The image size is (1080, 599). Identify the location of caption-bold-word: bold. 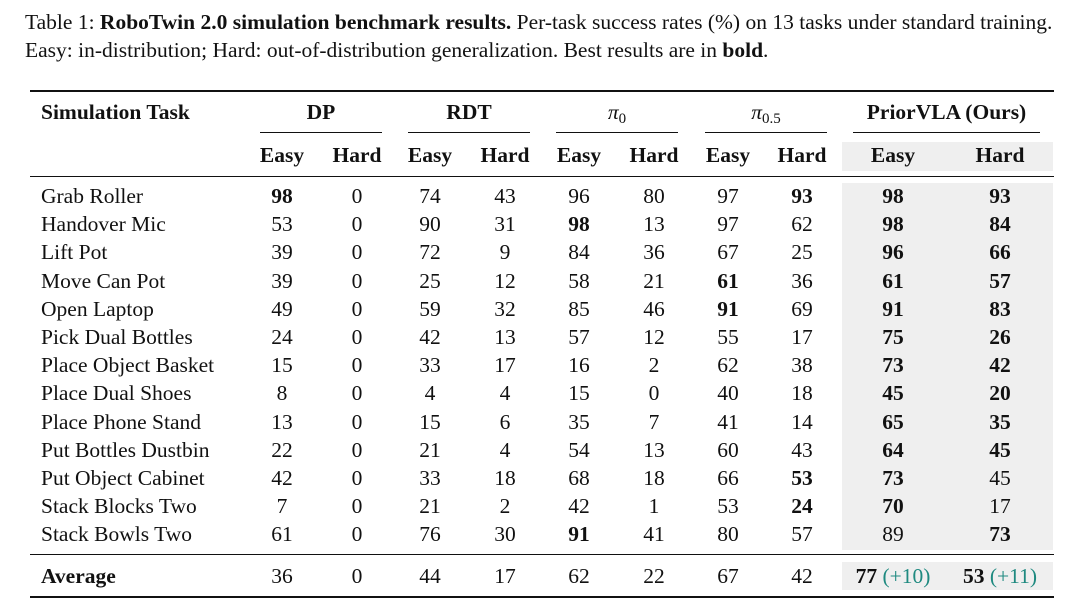
(743, 50).